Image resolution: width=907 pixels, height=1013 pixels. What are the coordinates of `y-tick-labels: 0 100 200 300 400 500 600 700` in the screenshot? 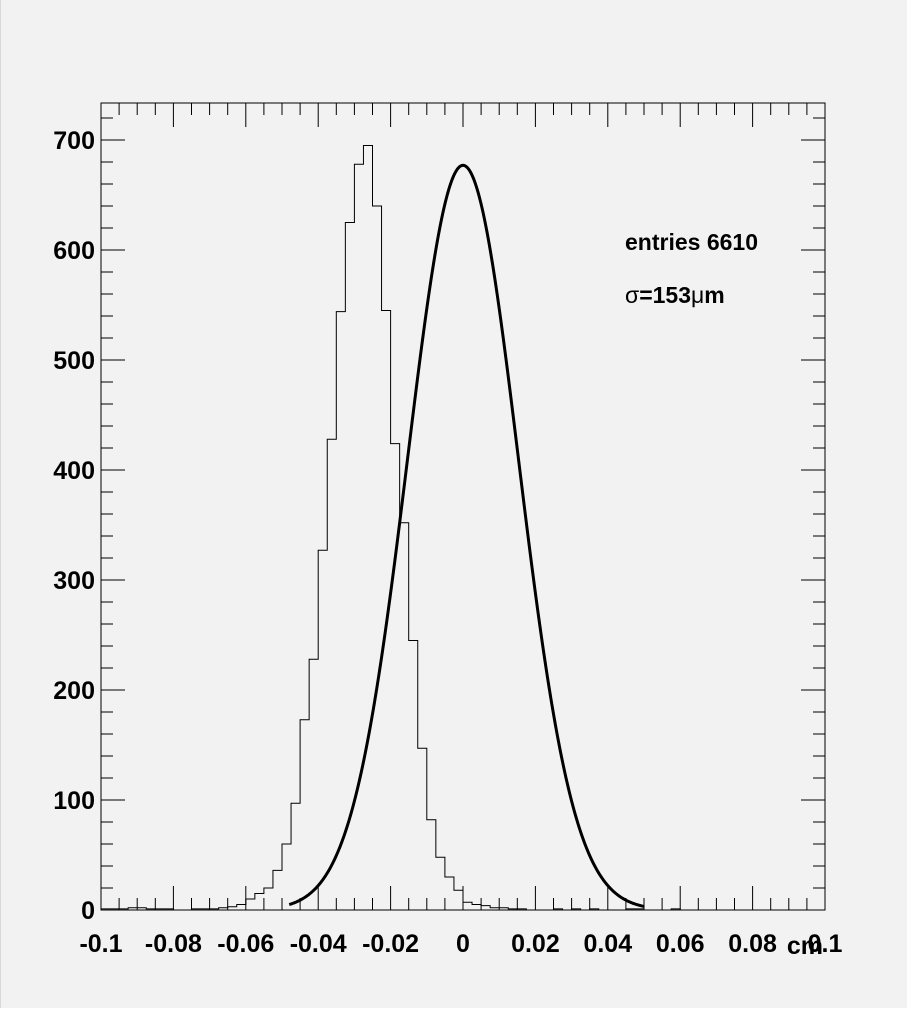 It's located at (74, 526).